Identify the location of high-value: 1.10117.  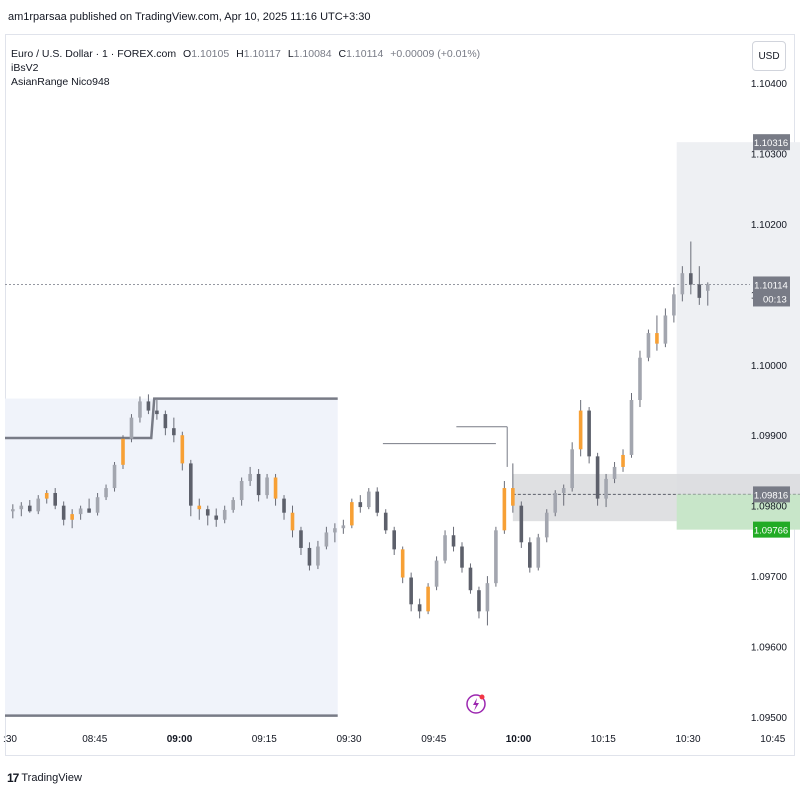
(262, 54).